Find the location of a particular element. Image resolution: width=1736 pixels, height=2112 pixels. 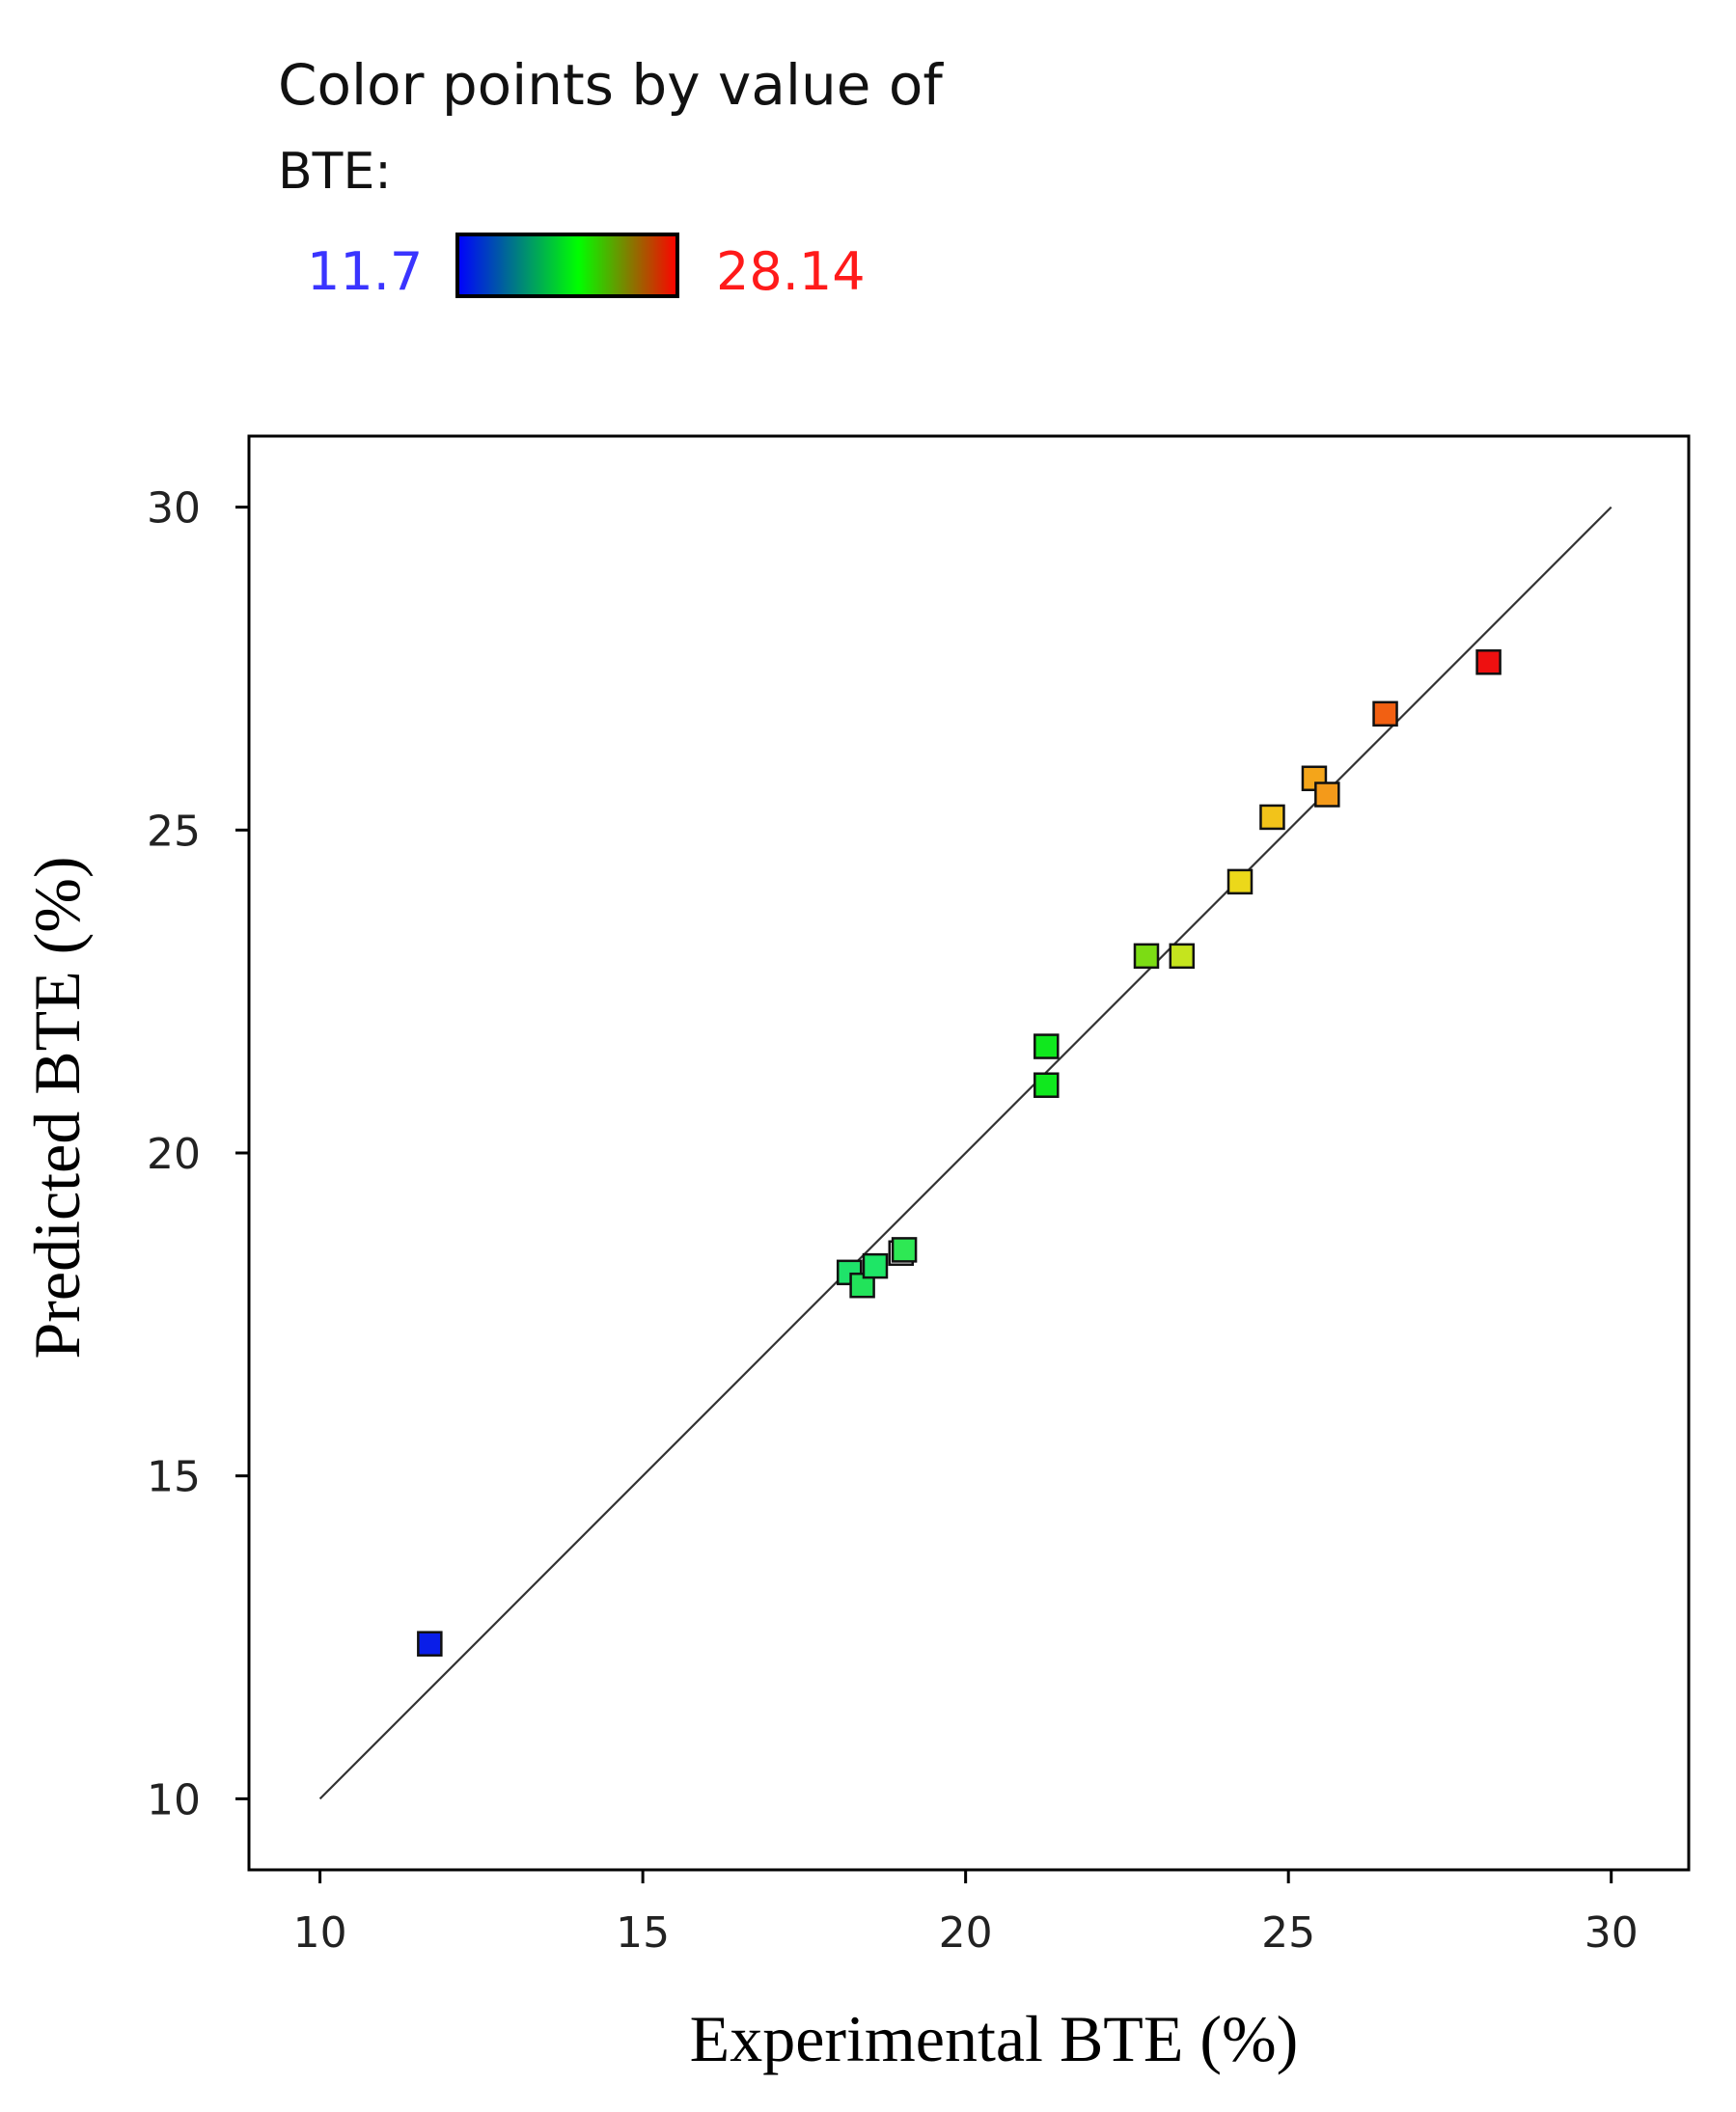

x-tick-label: 10 is located at coordinates (320, 1933).